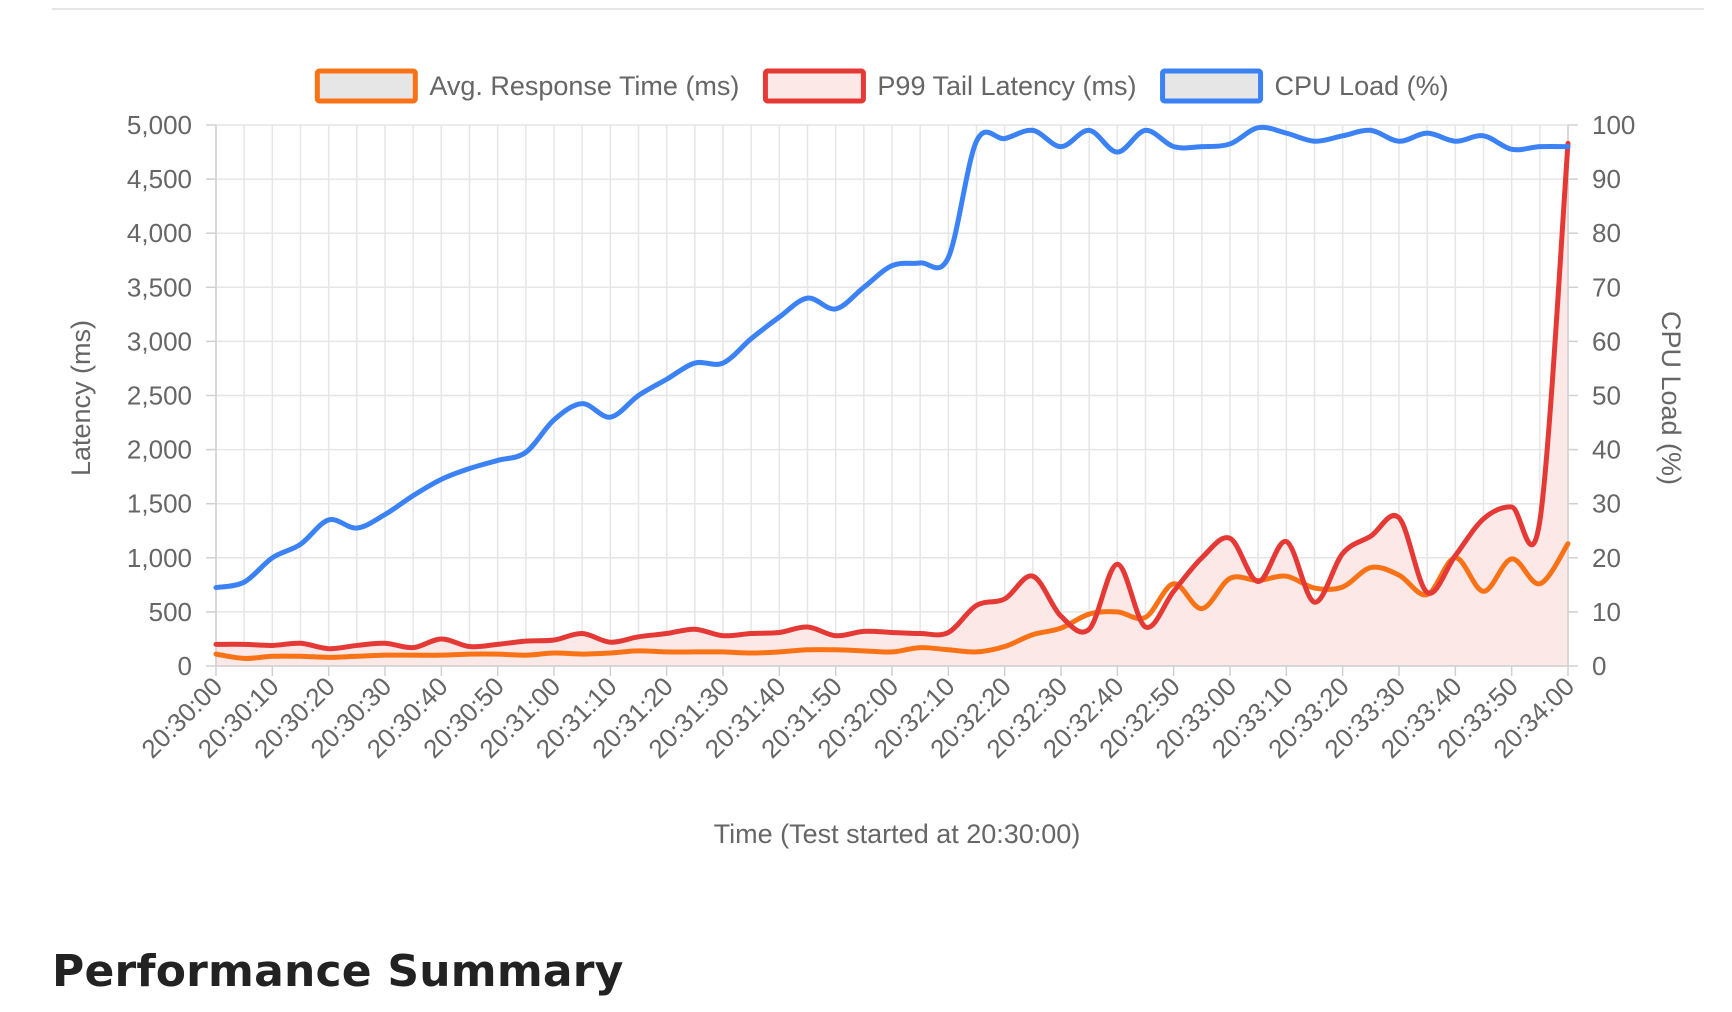 This screenshot has width=1732, height=1012. I want to click on y-tick-label-right: 30, so click(1606, 504).